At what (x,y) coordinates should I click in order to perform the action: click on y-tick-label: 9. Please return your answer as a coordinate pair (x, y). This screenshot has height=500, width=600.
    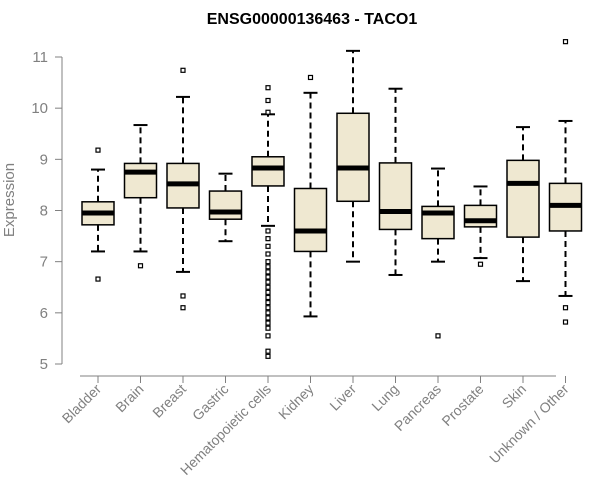
    Looking at the image, I should click on (44, 159).